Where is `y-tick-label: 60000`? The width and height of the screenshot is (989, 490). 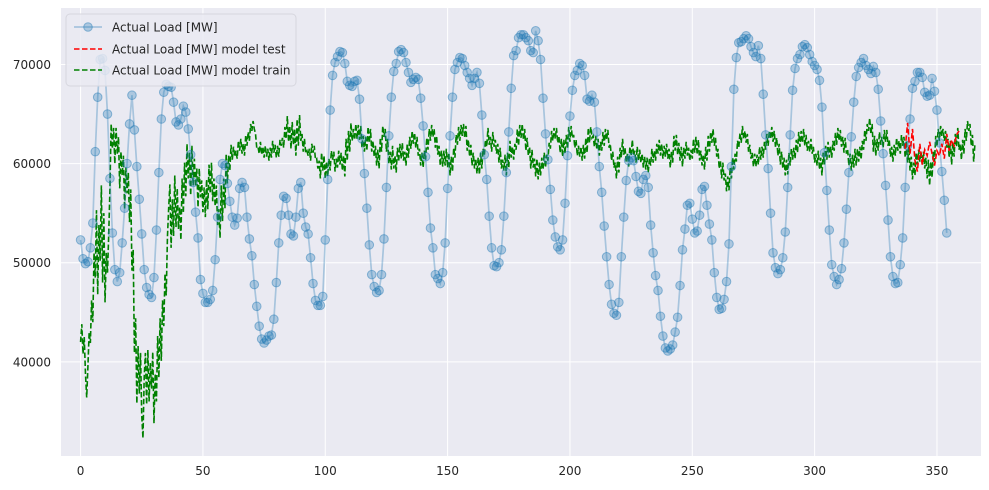
y-tick-label: 60000 is located at coordinates (32, 164).